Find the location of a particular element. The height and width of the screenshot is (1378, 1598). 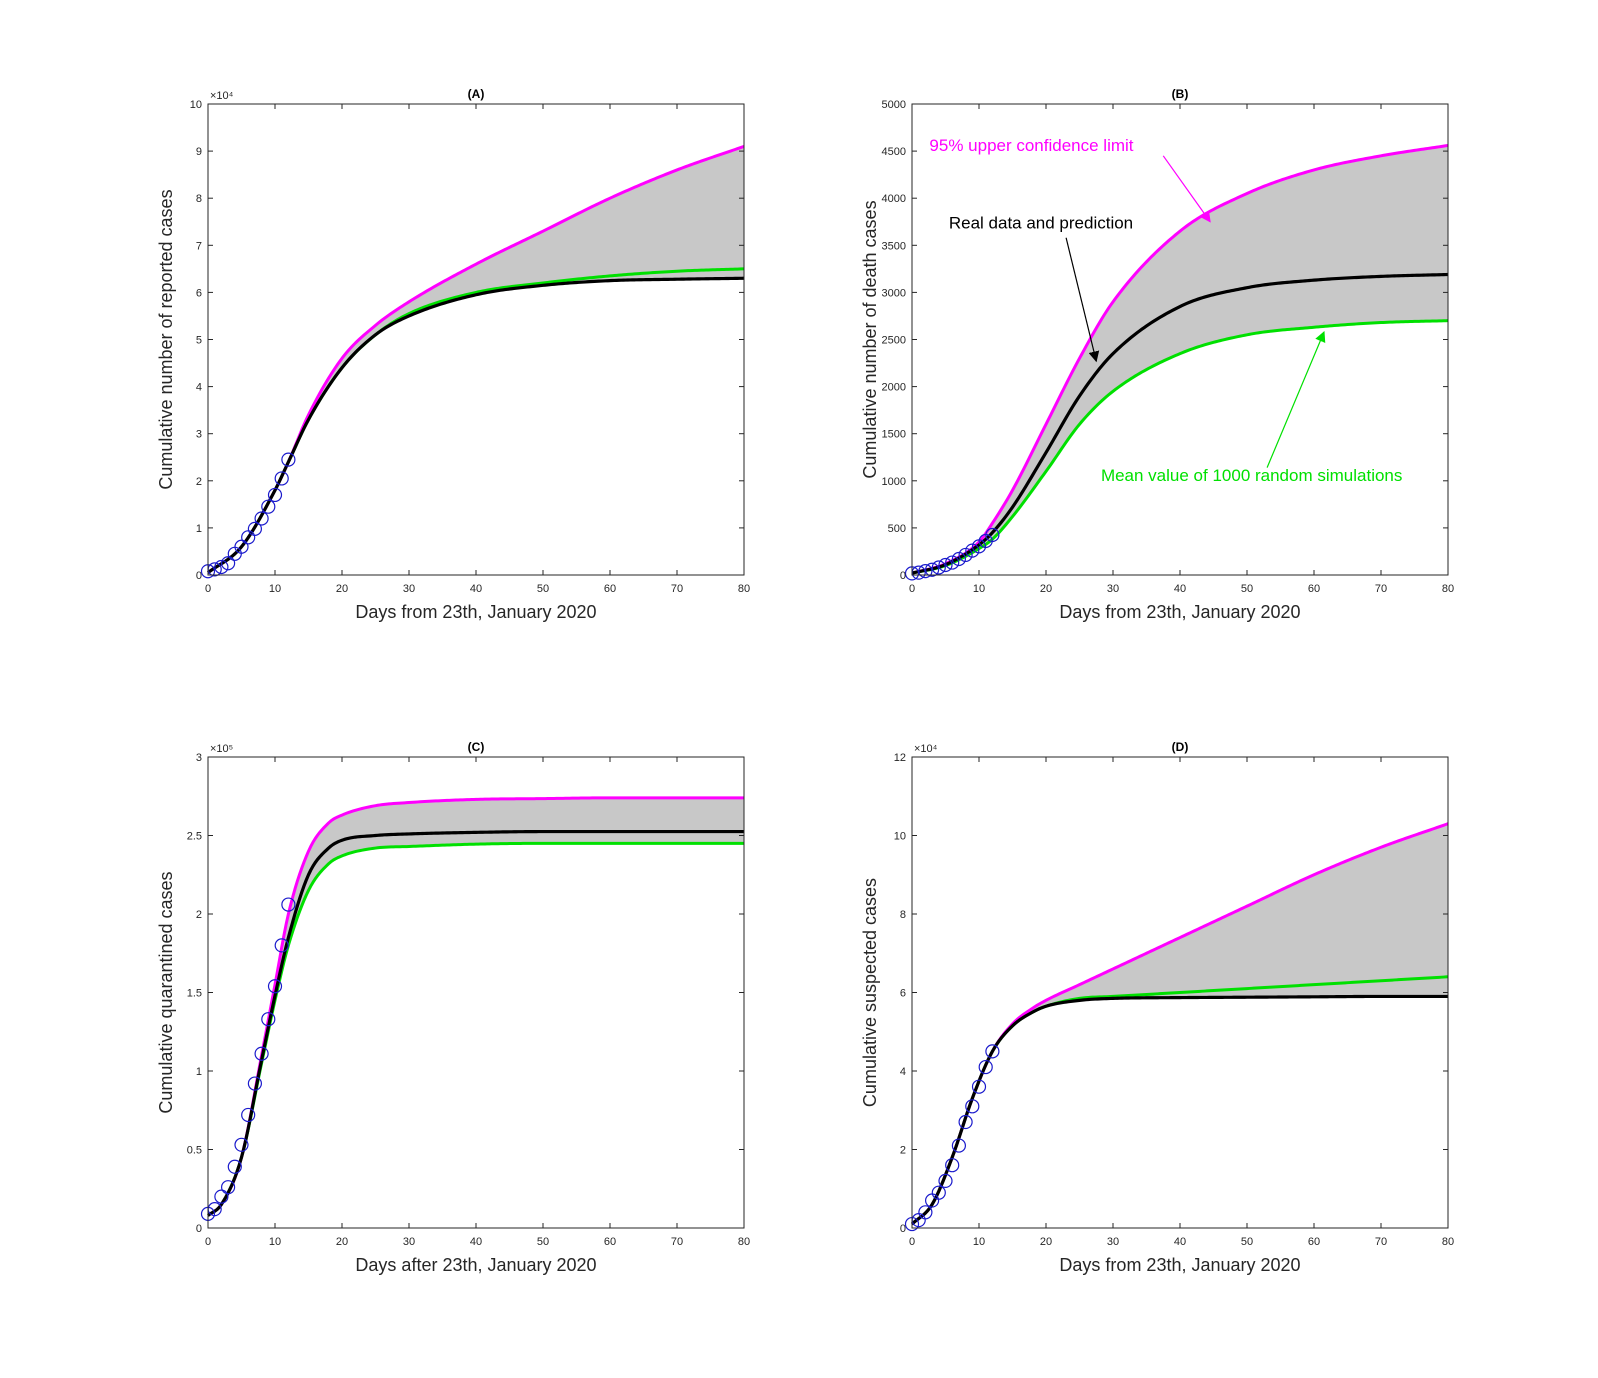

y-tick-label: 6 is located at coordinates (199, 293).